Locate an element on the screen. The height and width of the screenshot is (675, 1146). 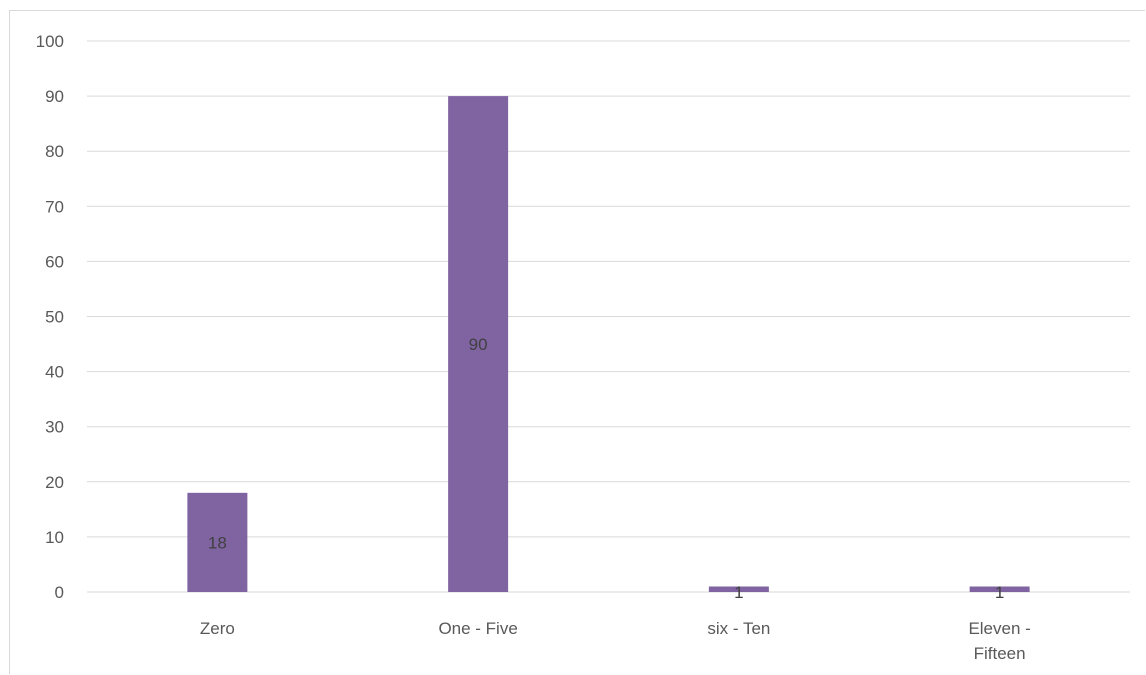
y-tick-label-0: 0 is located at coordinates (59, 592).